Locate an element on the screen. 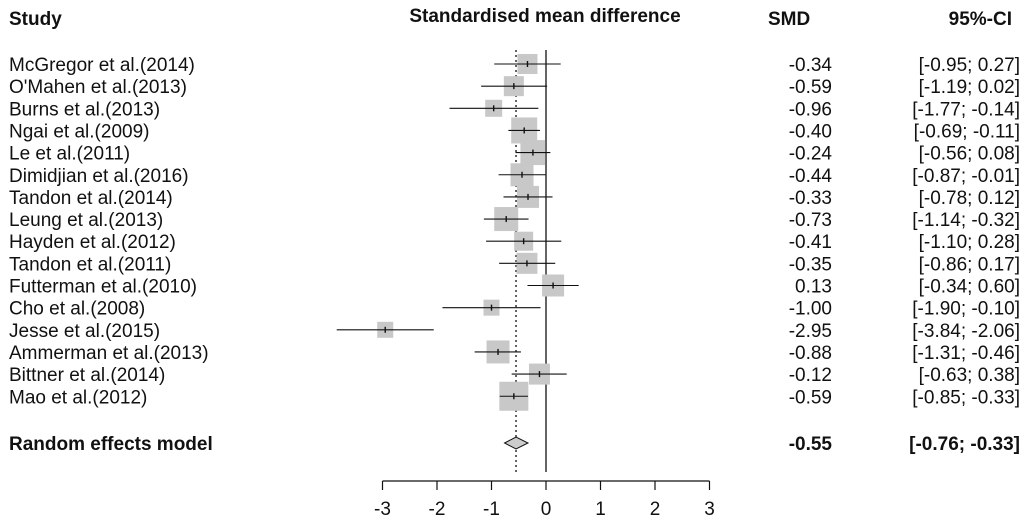 This screenshot has height=525, width=1026. x-axis: -3 -2 -1 0 1 2 3 is located at coordinates (544, 500).